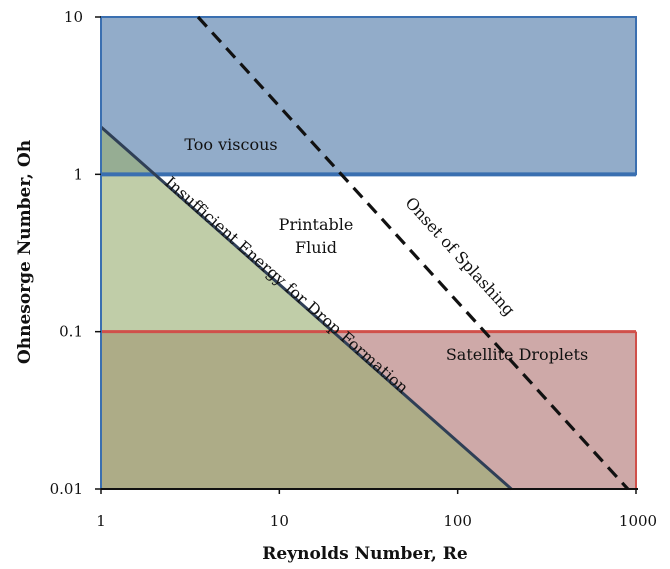  Describe the element at coordinates (101, 521) in the screenshot. I see `x-tick-label: 1` at that location.